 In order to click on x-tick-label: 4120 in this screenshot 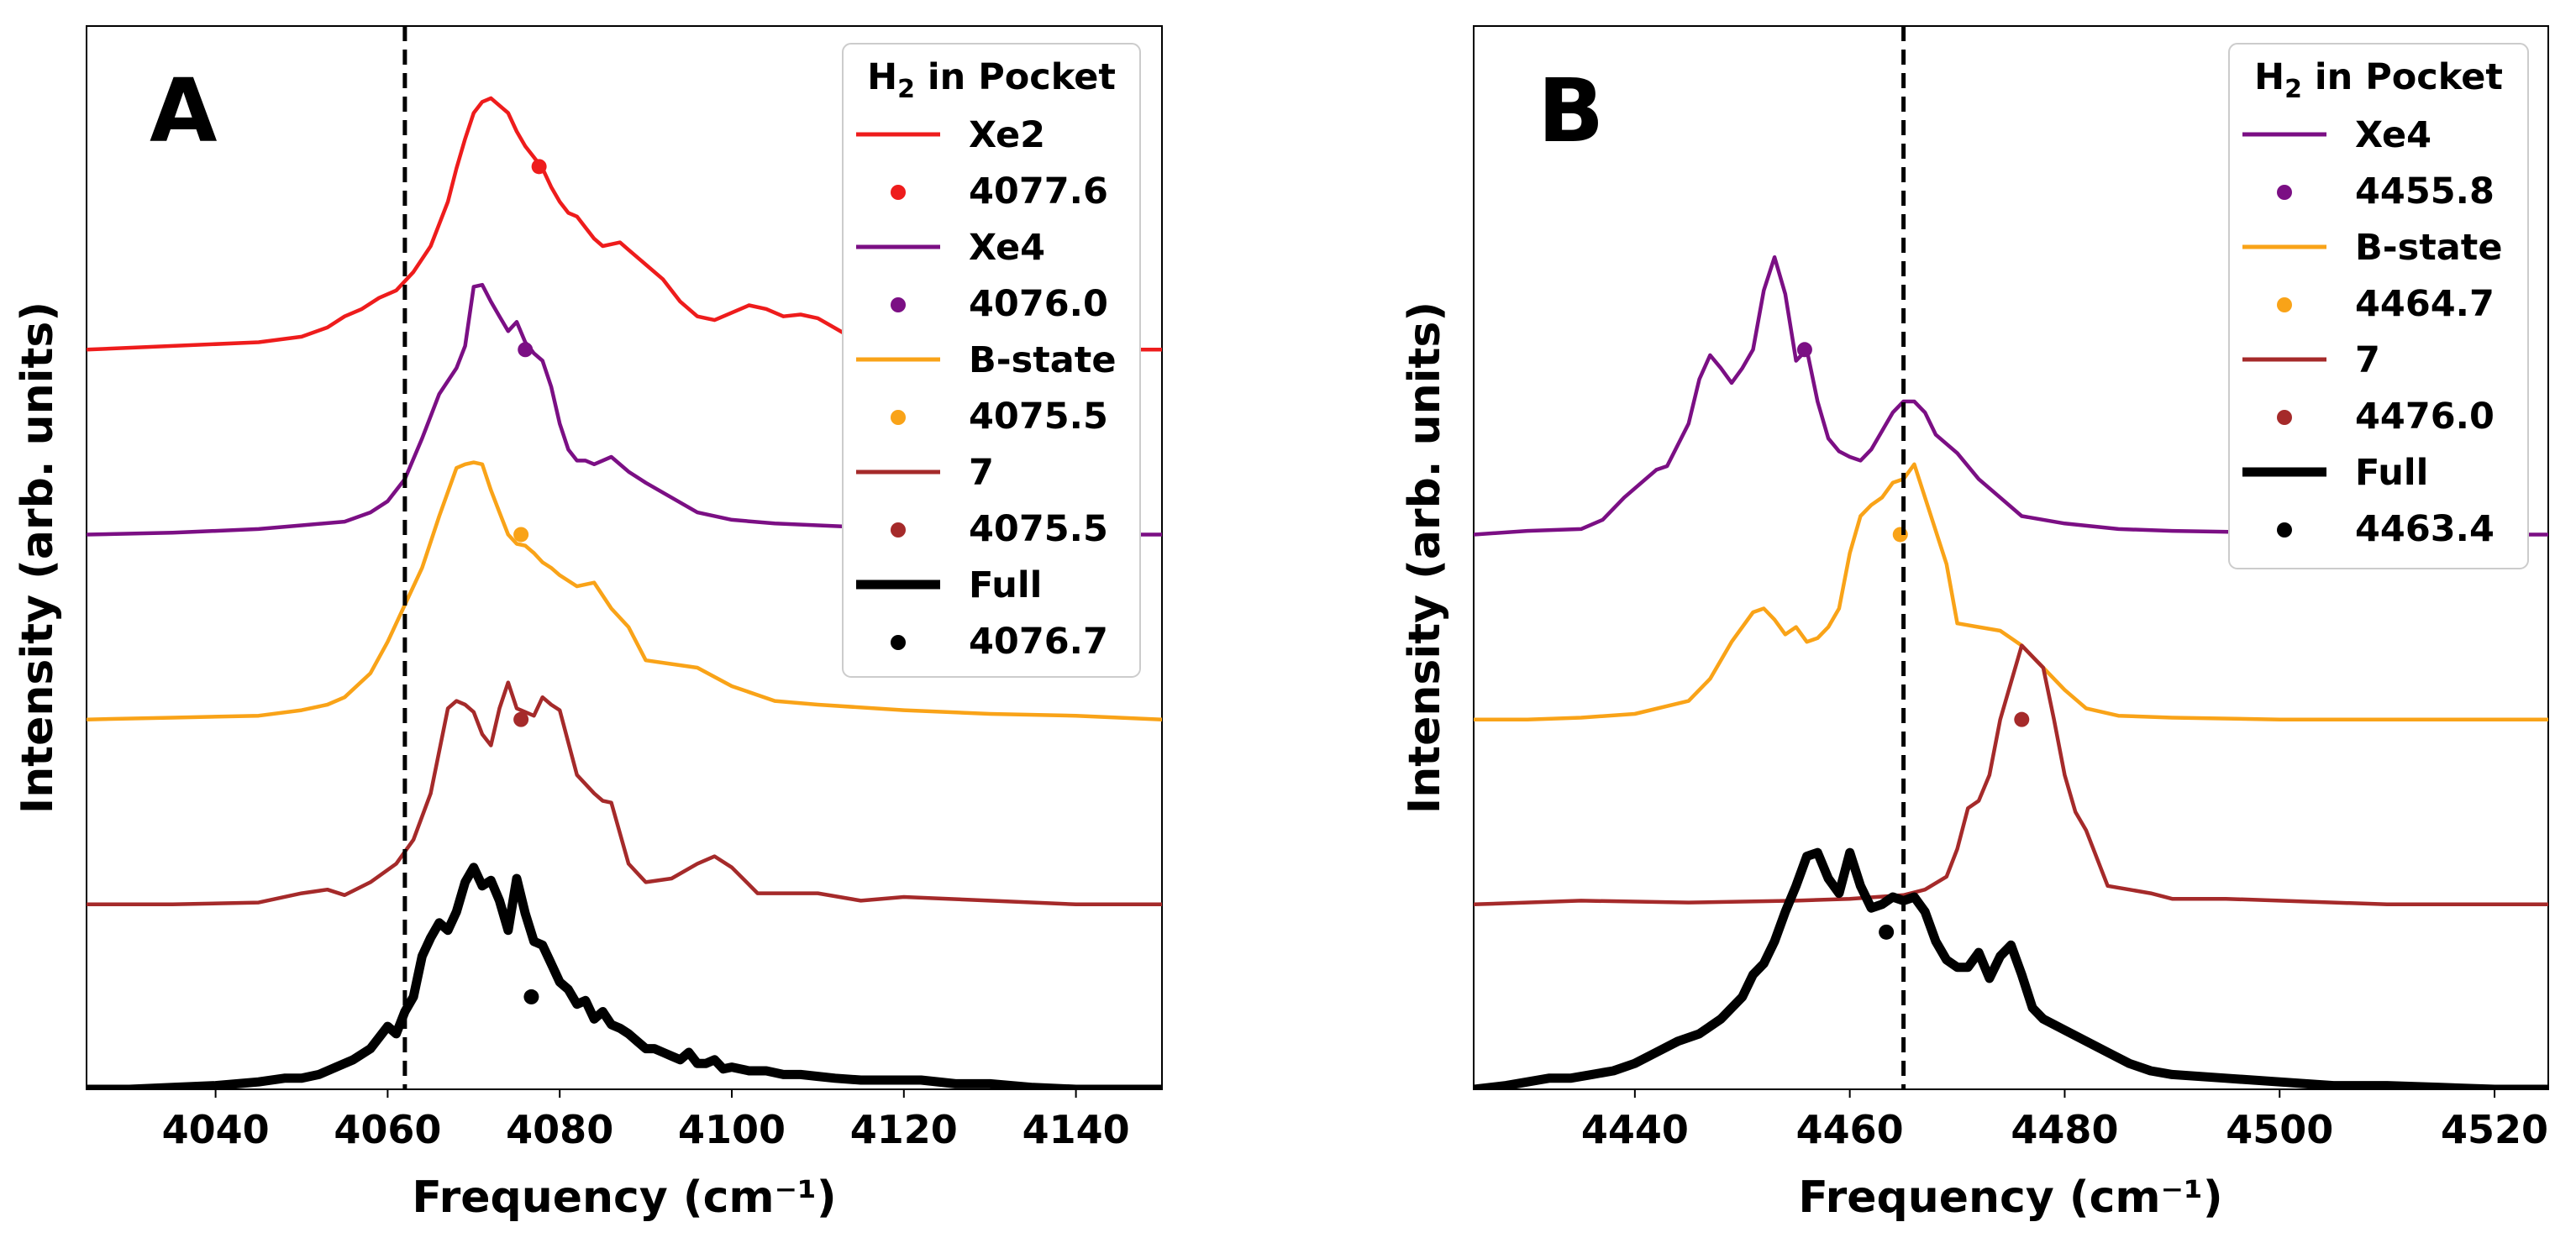, I will do `click(904, 1129)`.